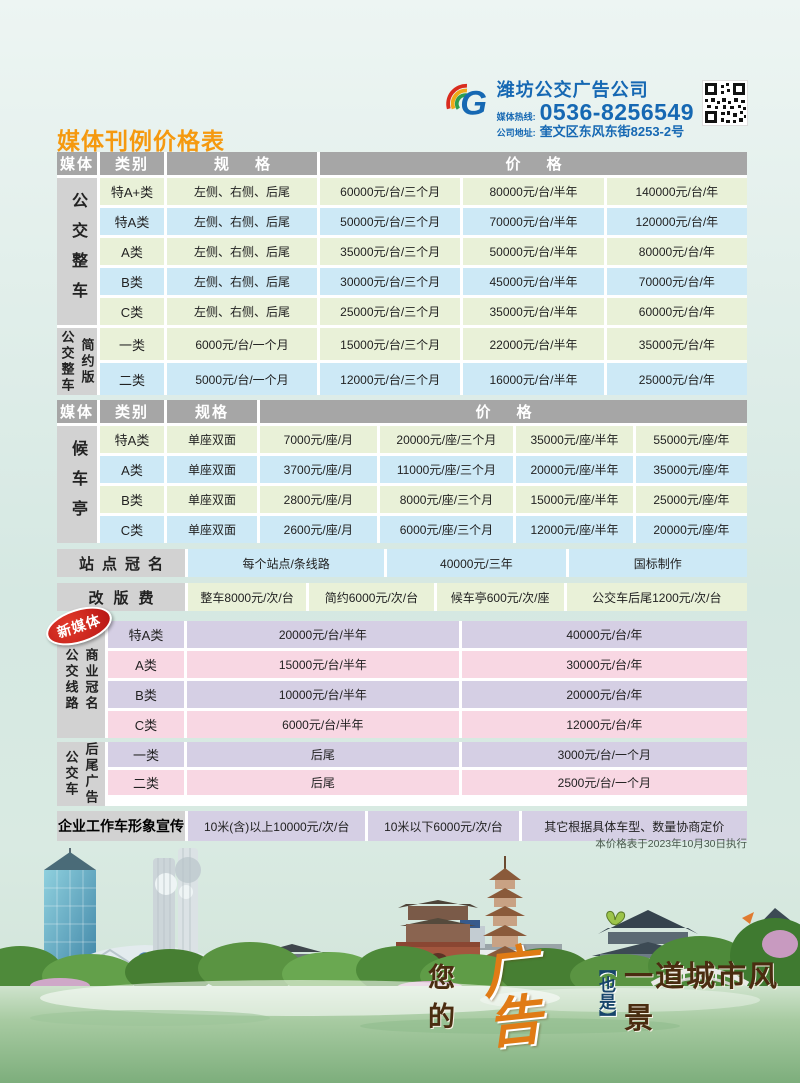 This screenshot has height=1083, width=800. Describe the element at coordinates (242, 379) in the screenshot. I see `price-cell: 5000元/台/一个月` at that location.